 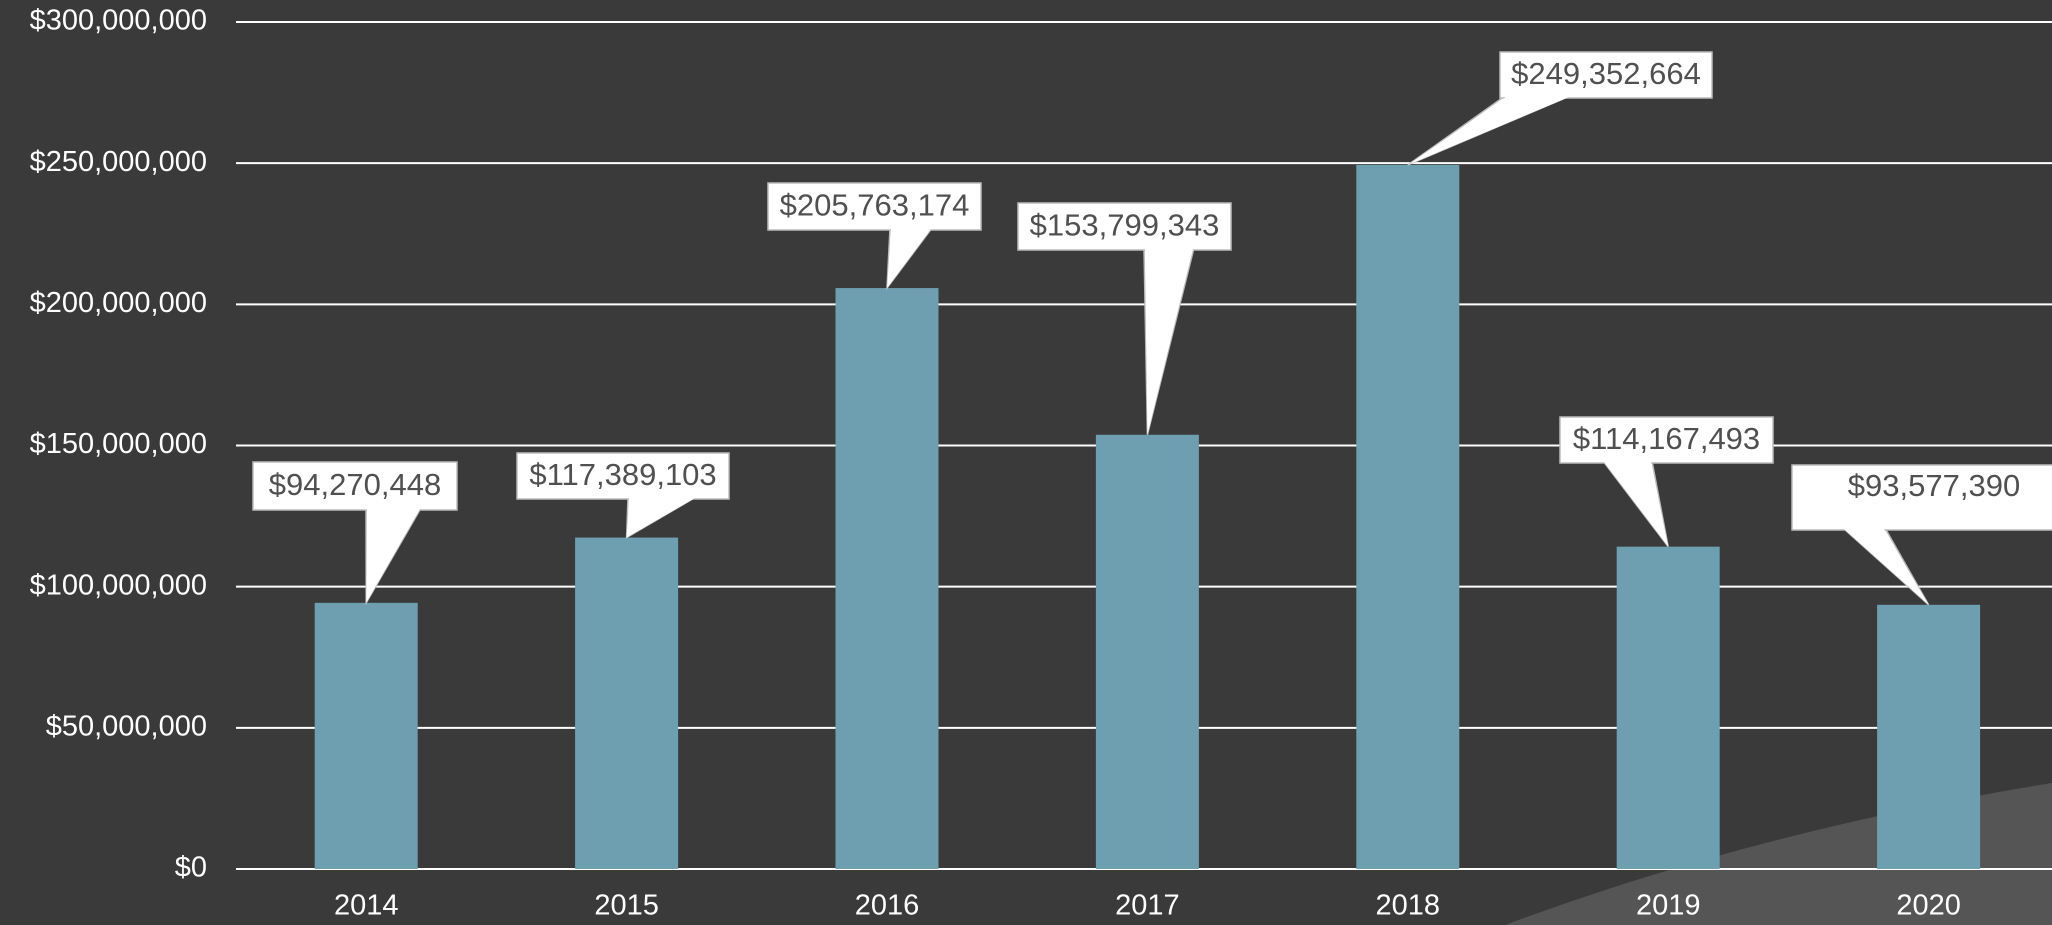 What do you see at coordinates (118, 162) in the screenshot?
I see `y-tick-label: $250,000,000` at bounding box center [118, 162].